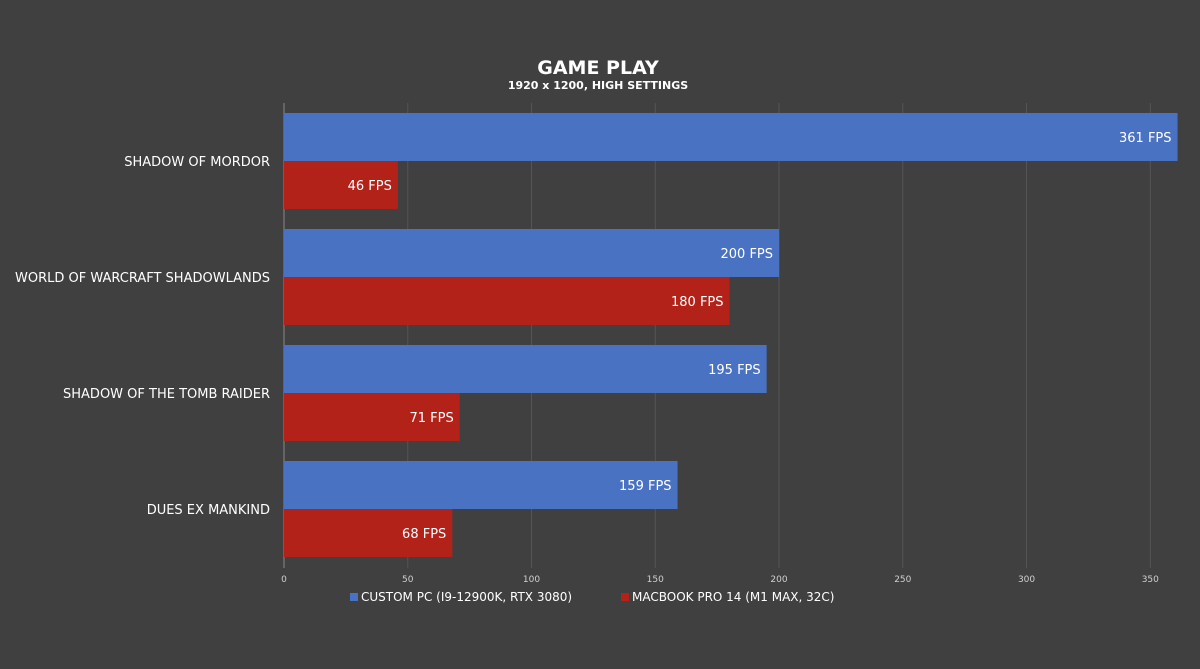 The height and width of the screenshot is (669, 1200). Describe the element at coordinates (625, 597) in the screenshot. I see `legend-swatch-macbook` at that location.